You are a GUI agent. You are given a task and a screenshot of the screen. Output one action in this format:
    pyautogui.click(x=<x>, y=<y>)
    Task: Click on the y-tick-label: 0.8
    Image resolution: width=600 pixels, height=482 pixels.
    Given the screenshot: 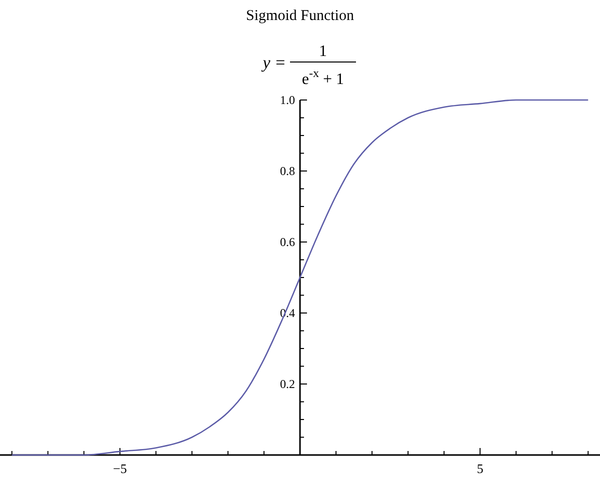 What is the action you would take?
    pyautogui.click(x=287, y=171)
    